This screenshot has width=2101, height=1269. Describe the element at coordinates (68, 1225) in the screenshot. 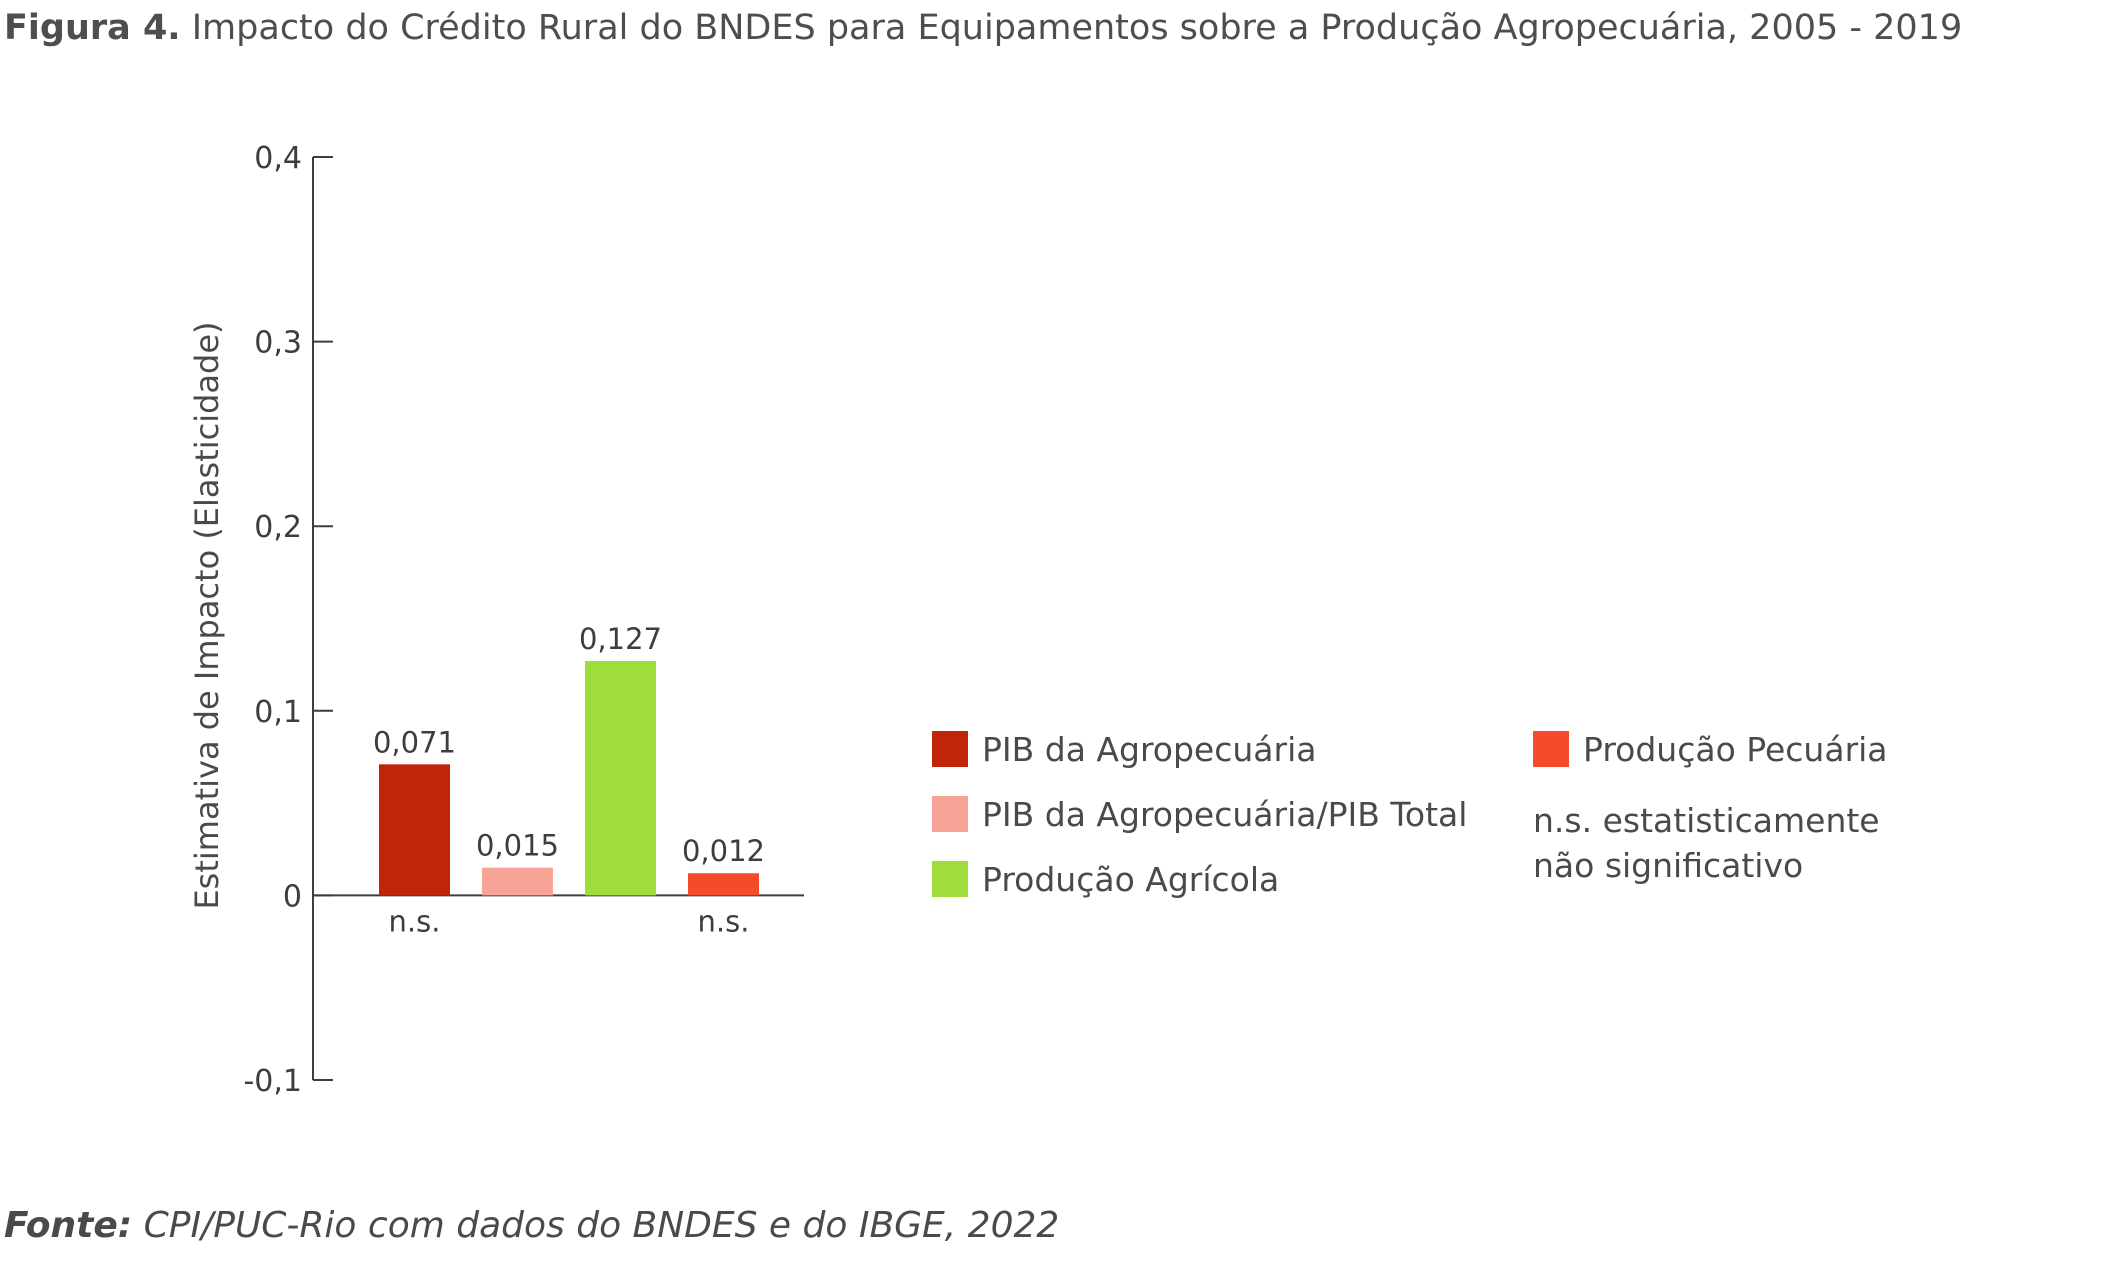

I see `source-label: Fonte:` at that location.